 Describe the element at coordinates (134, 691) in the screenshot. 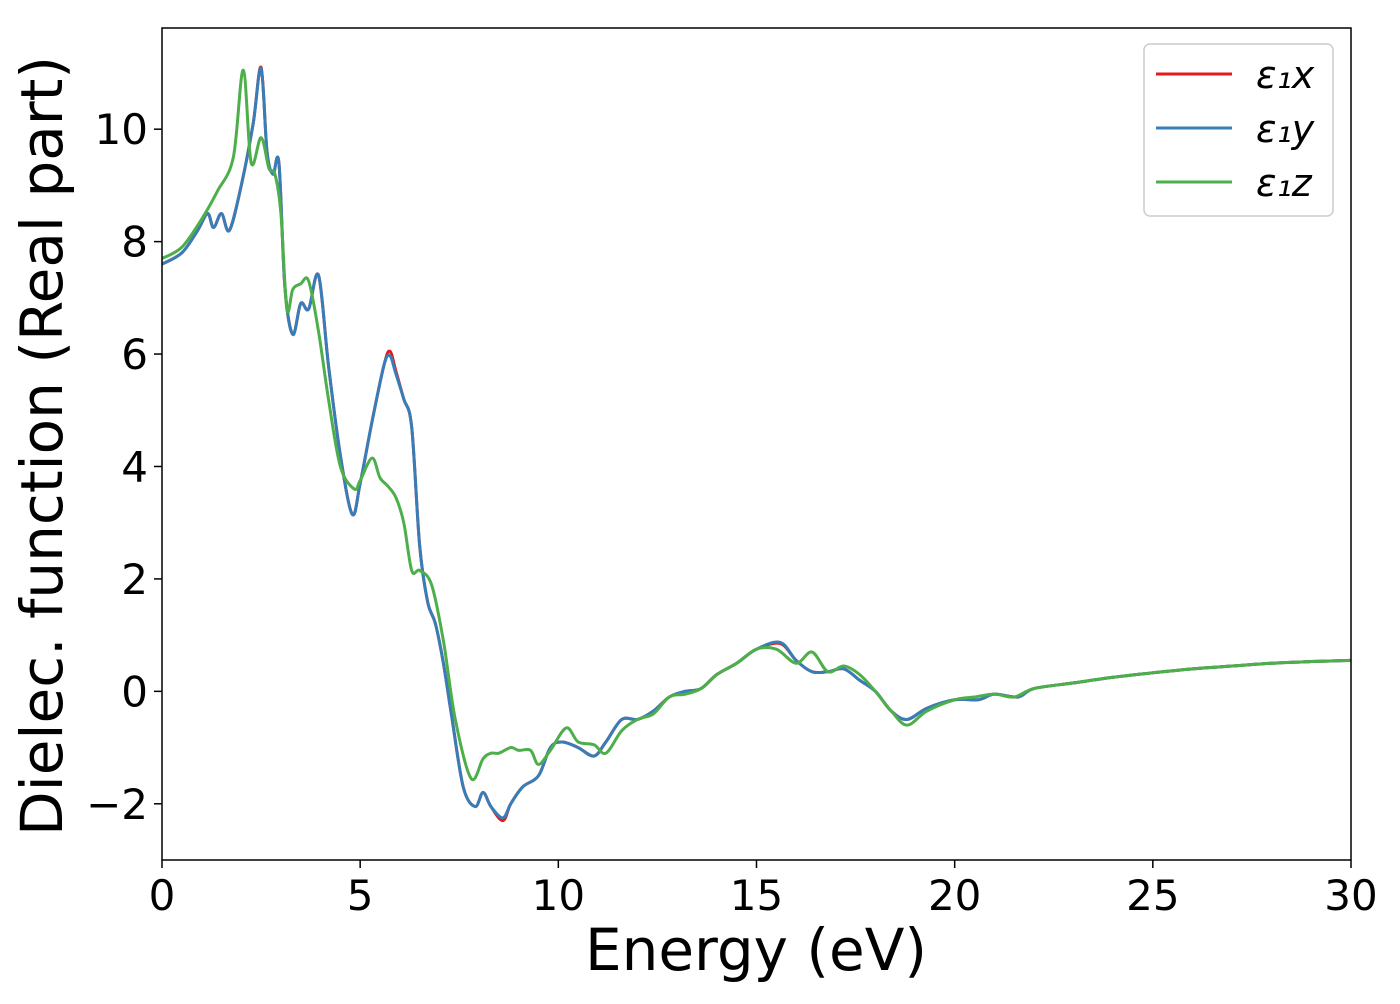

I see `y-tick-label: 0` at that location.